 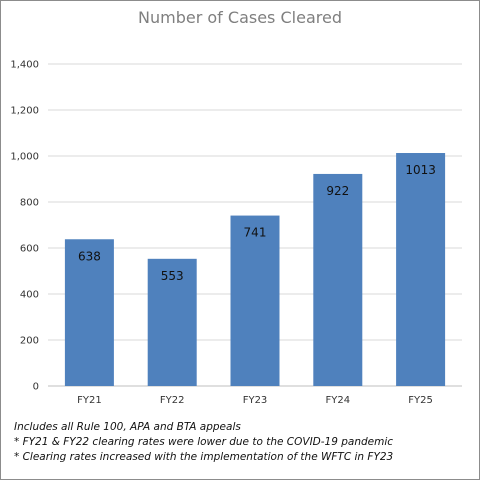 What do you see at coordinates (89, 256) in the screenshot?
I see `data-label: 638` at bounding box center [89, 256].